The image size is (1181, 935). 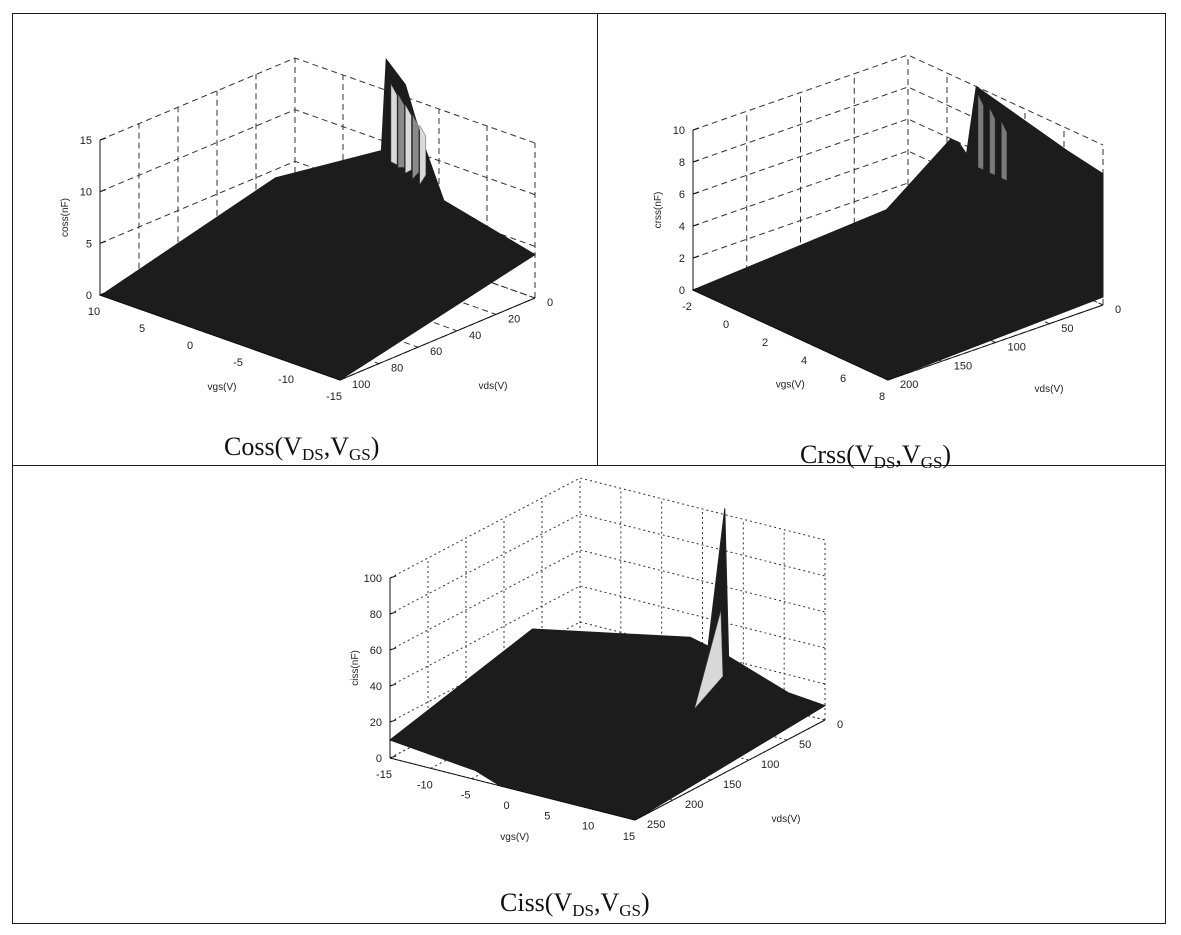 I want to click on crss-caption-sub1: DS, so click(x=884, y=462).